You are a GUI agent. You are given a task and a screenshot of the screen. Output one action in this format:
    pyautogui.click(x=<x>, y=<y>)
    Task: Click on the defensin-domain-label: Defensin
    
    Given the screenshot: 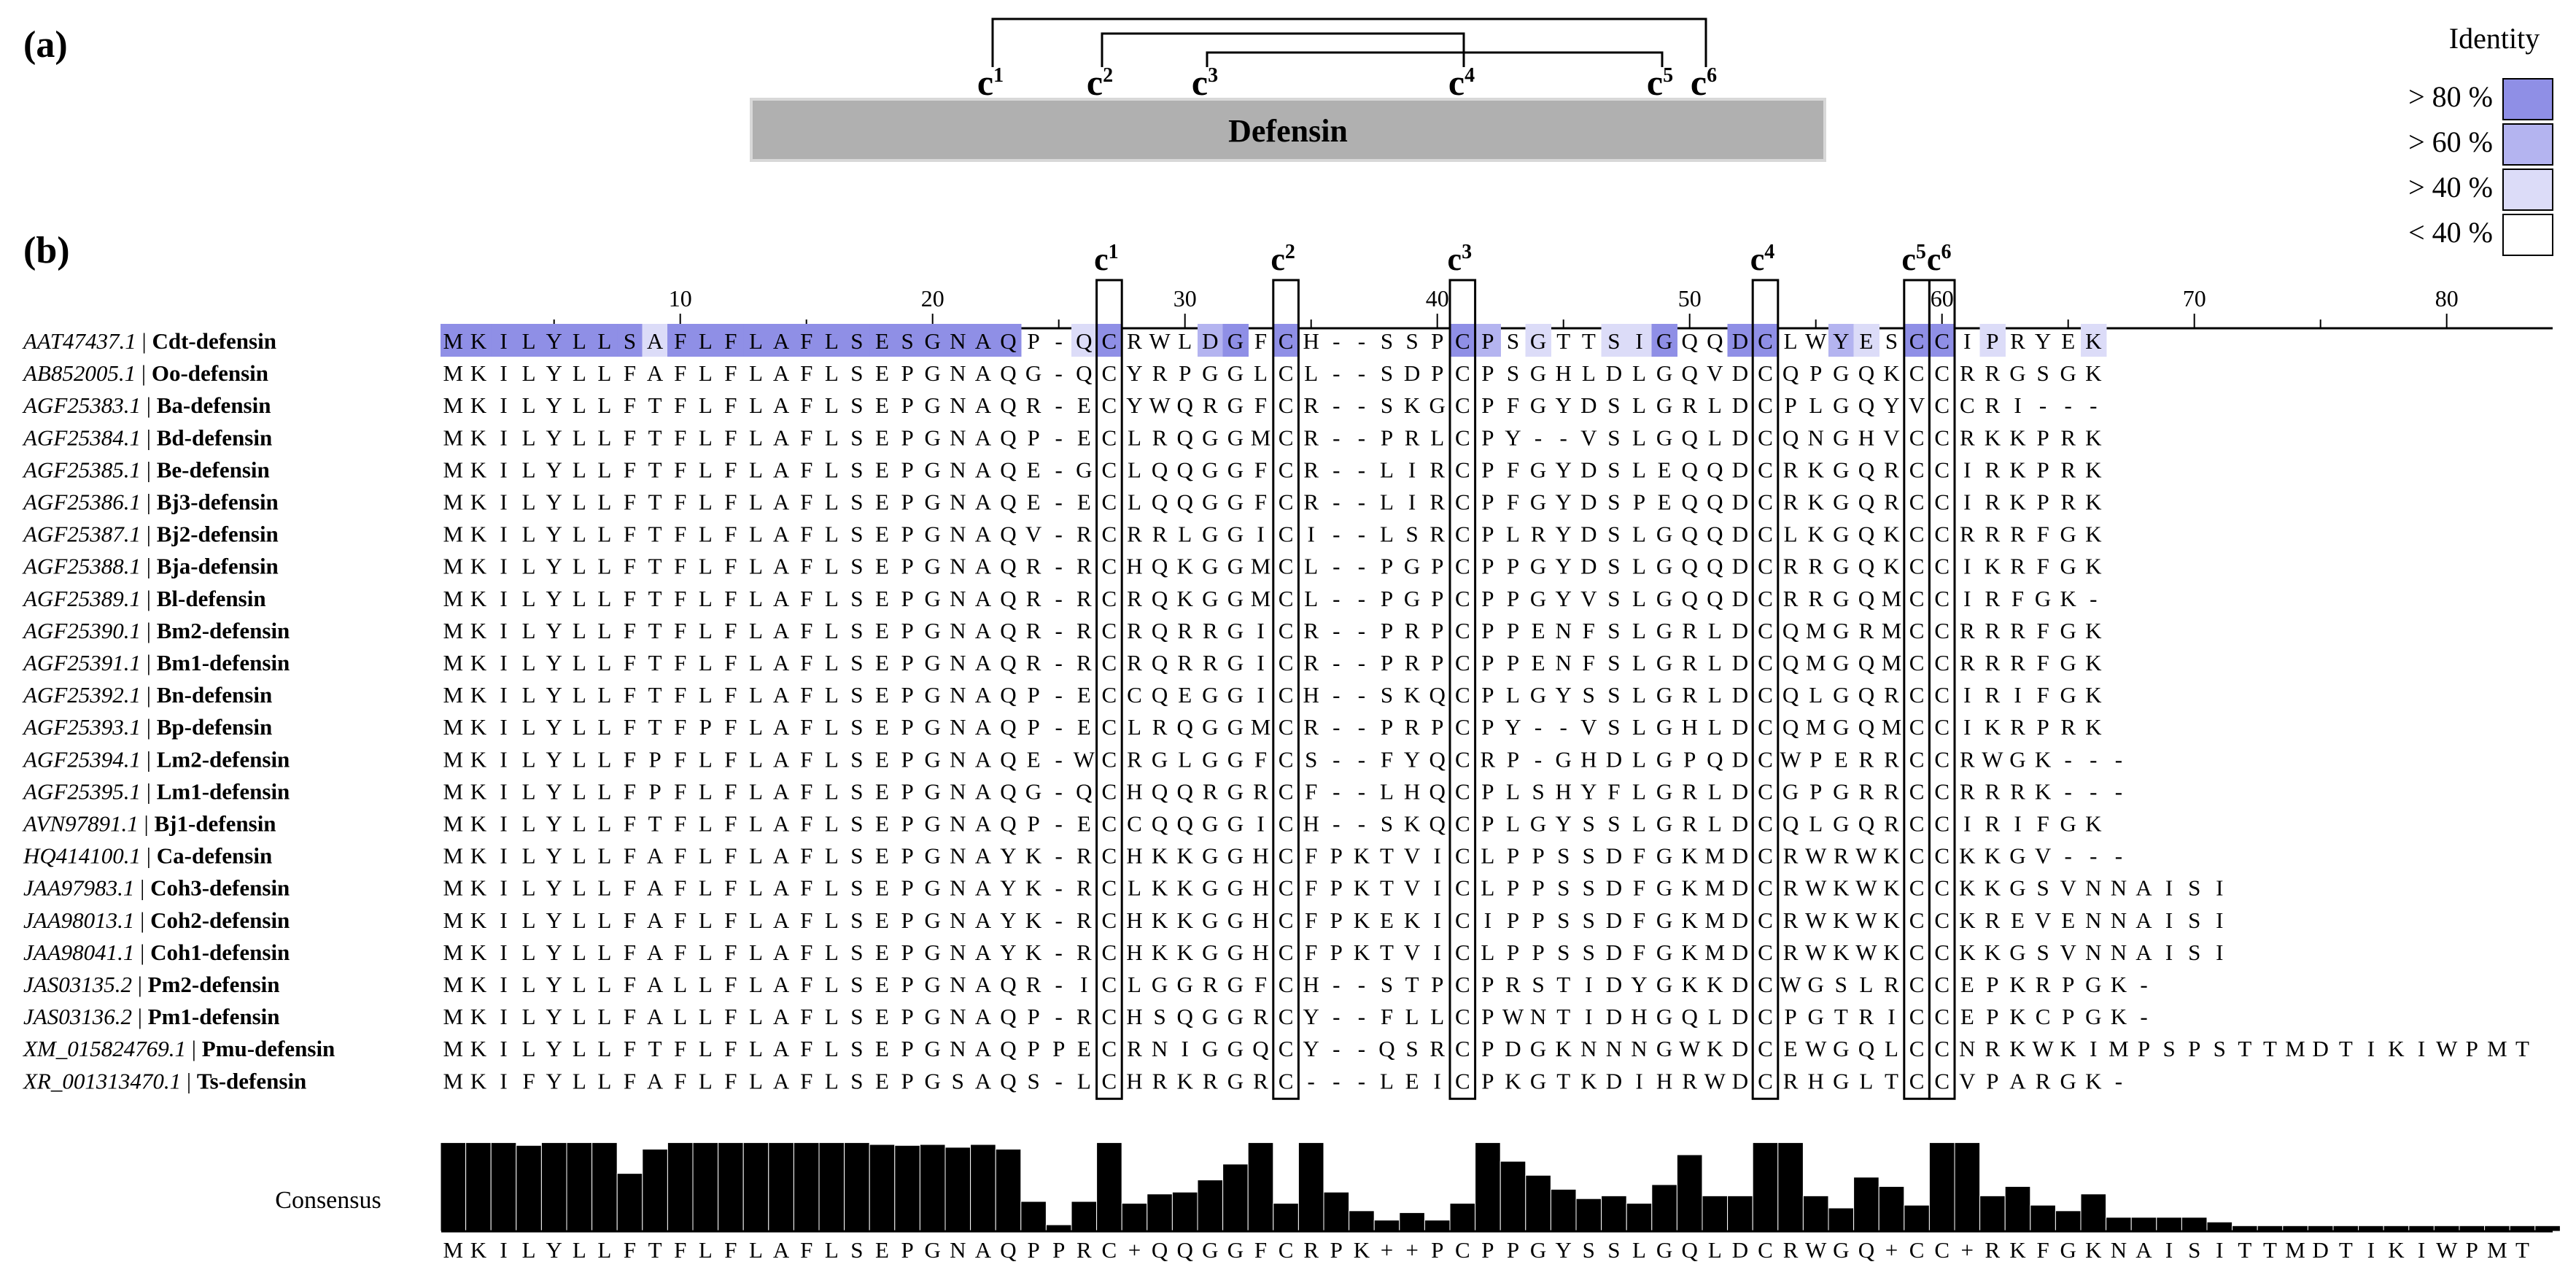 What is the action you would take?
    pyautogui.click(x=1288, y=131)
    